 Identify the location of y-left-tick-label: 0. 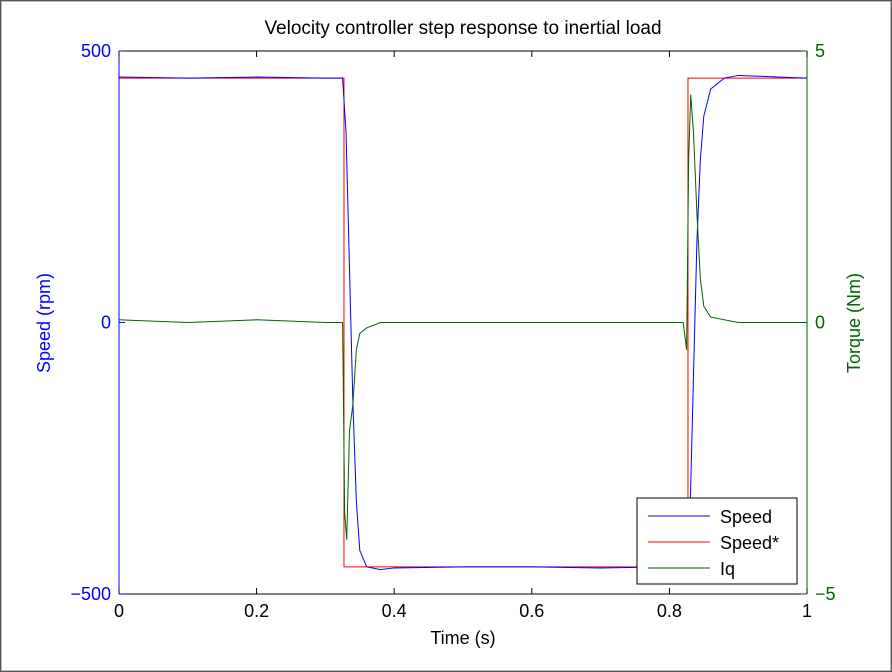
(106, 323).